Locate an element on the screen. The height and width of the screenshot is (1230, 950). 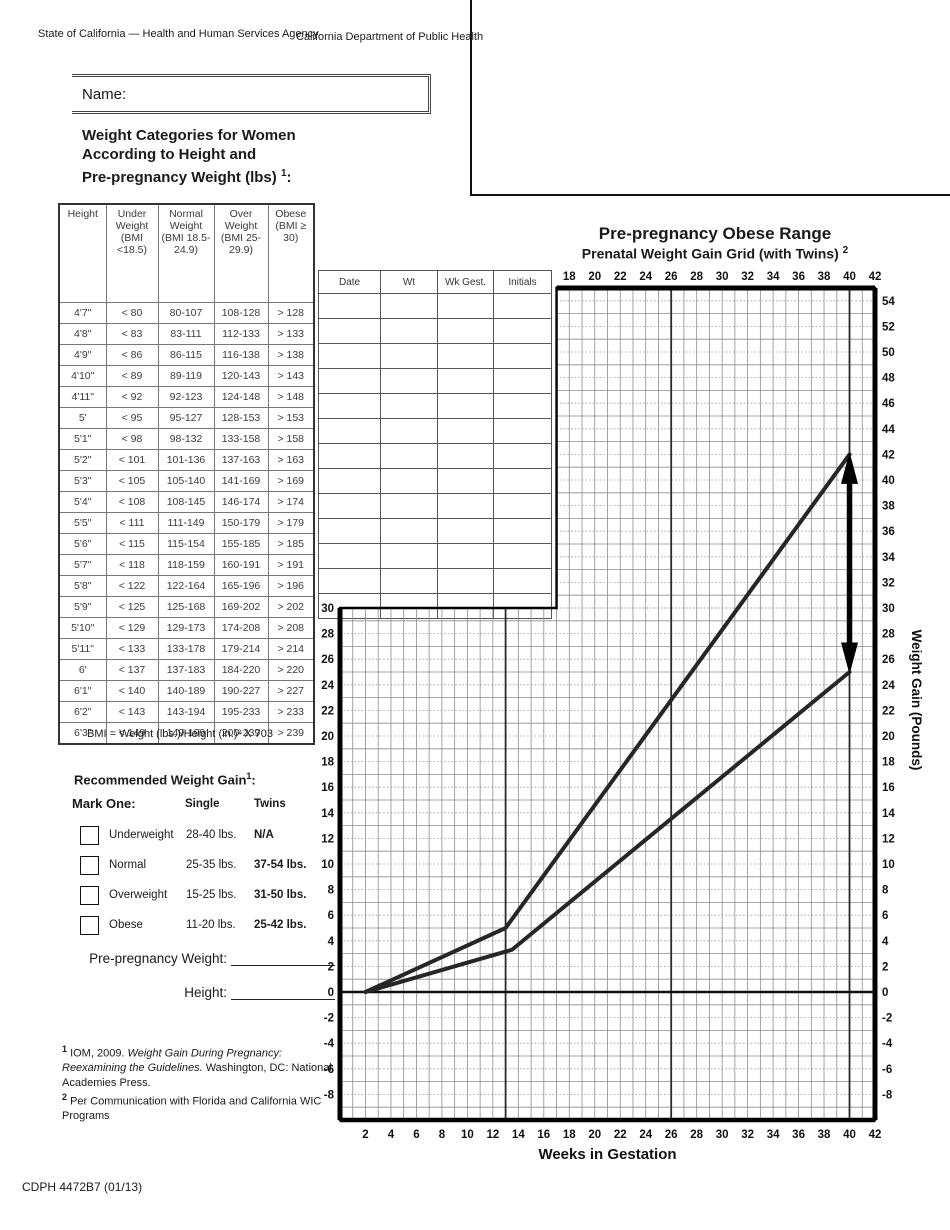
twins-value: 37-54 lbs. is located at coordinates (280, 865).